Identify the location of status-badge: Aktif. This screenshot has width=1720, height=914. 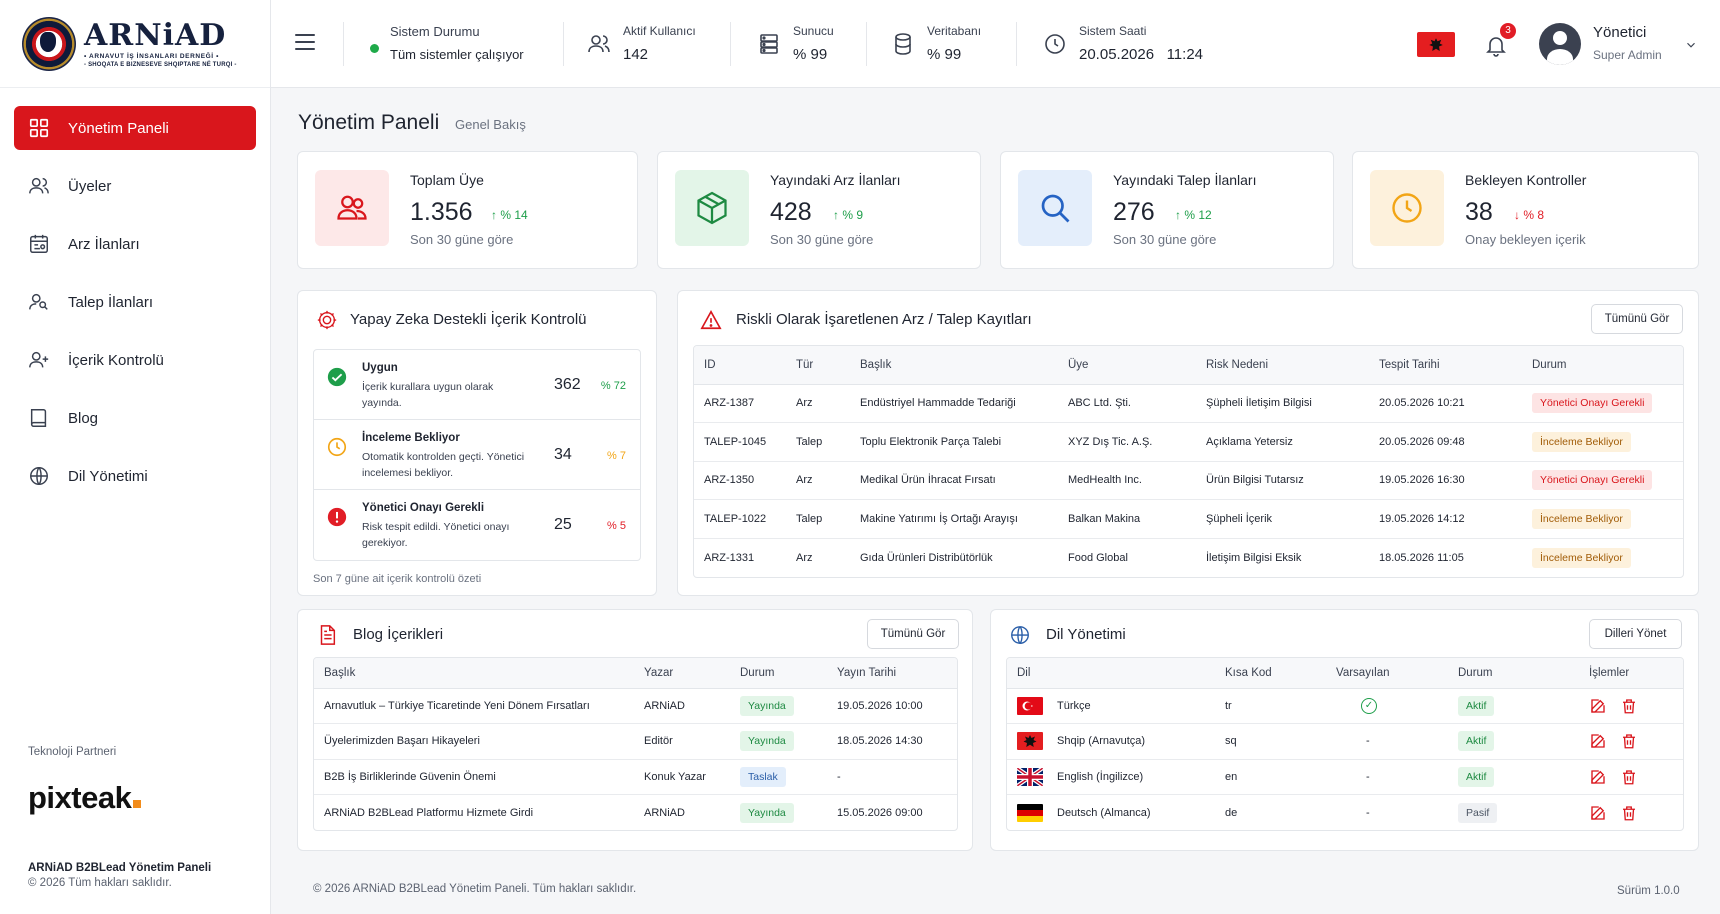
(1476, 705).